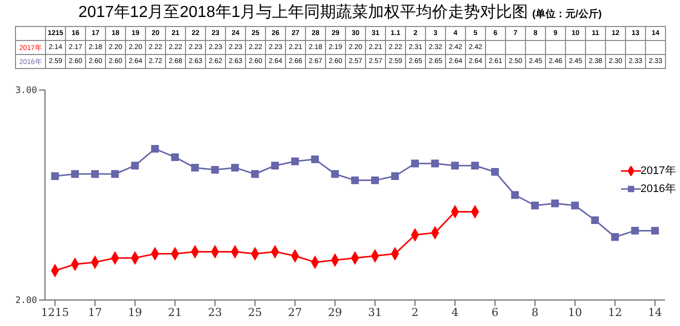 The height and width of the screenshot is (326, 680). Describe the element at coordinates (215, 312) in the screenshot. I see `category-label: 23` at that location.